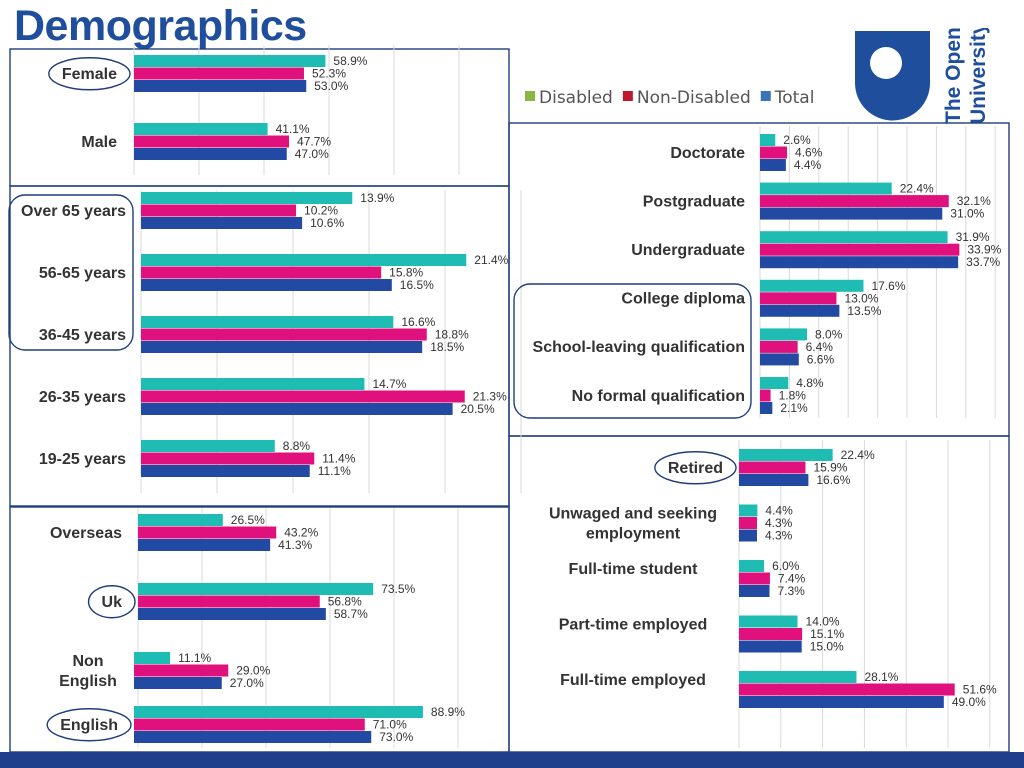  Describe the element at coordinates (833, 480) in the screenshot. I see `data-label-total: 16.6%` at that location.